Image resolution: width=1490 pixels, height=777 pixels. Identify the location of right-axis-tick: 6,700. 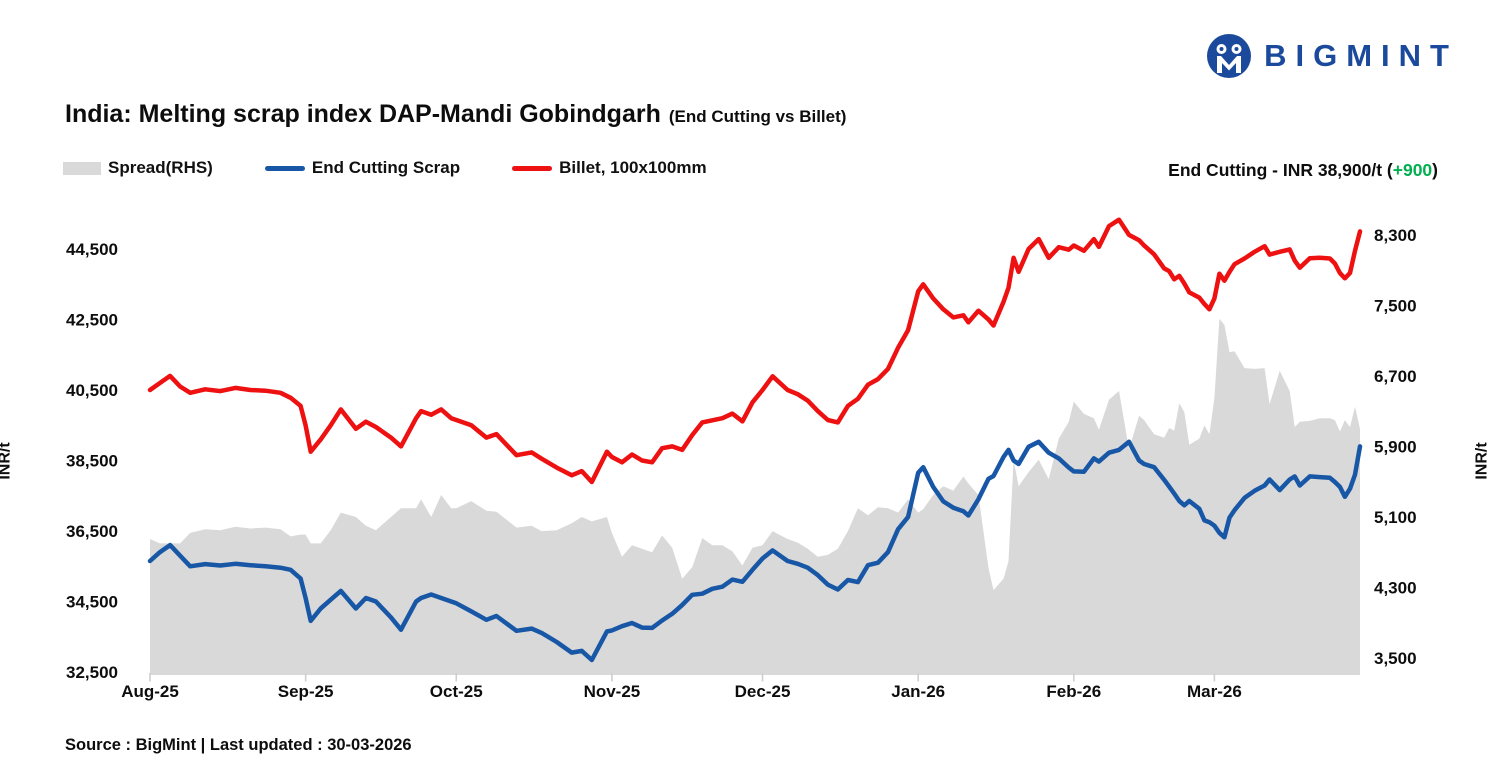
(1395, 376).